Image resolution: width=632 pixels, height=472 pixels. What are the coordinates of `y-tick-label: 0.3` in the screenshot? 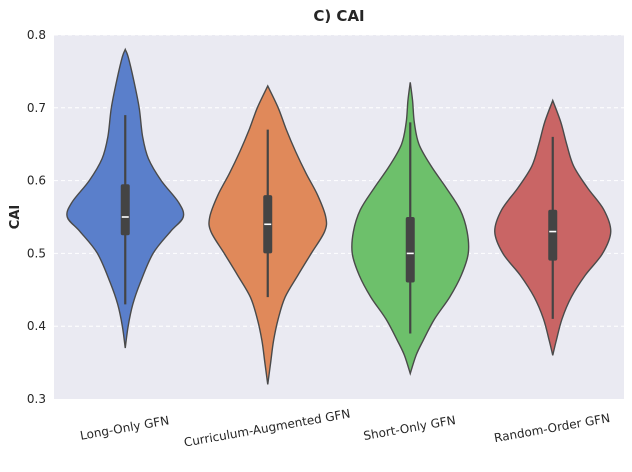 It's located at (36, 399).